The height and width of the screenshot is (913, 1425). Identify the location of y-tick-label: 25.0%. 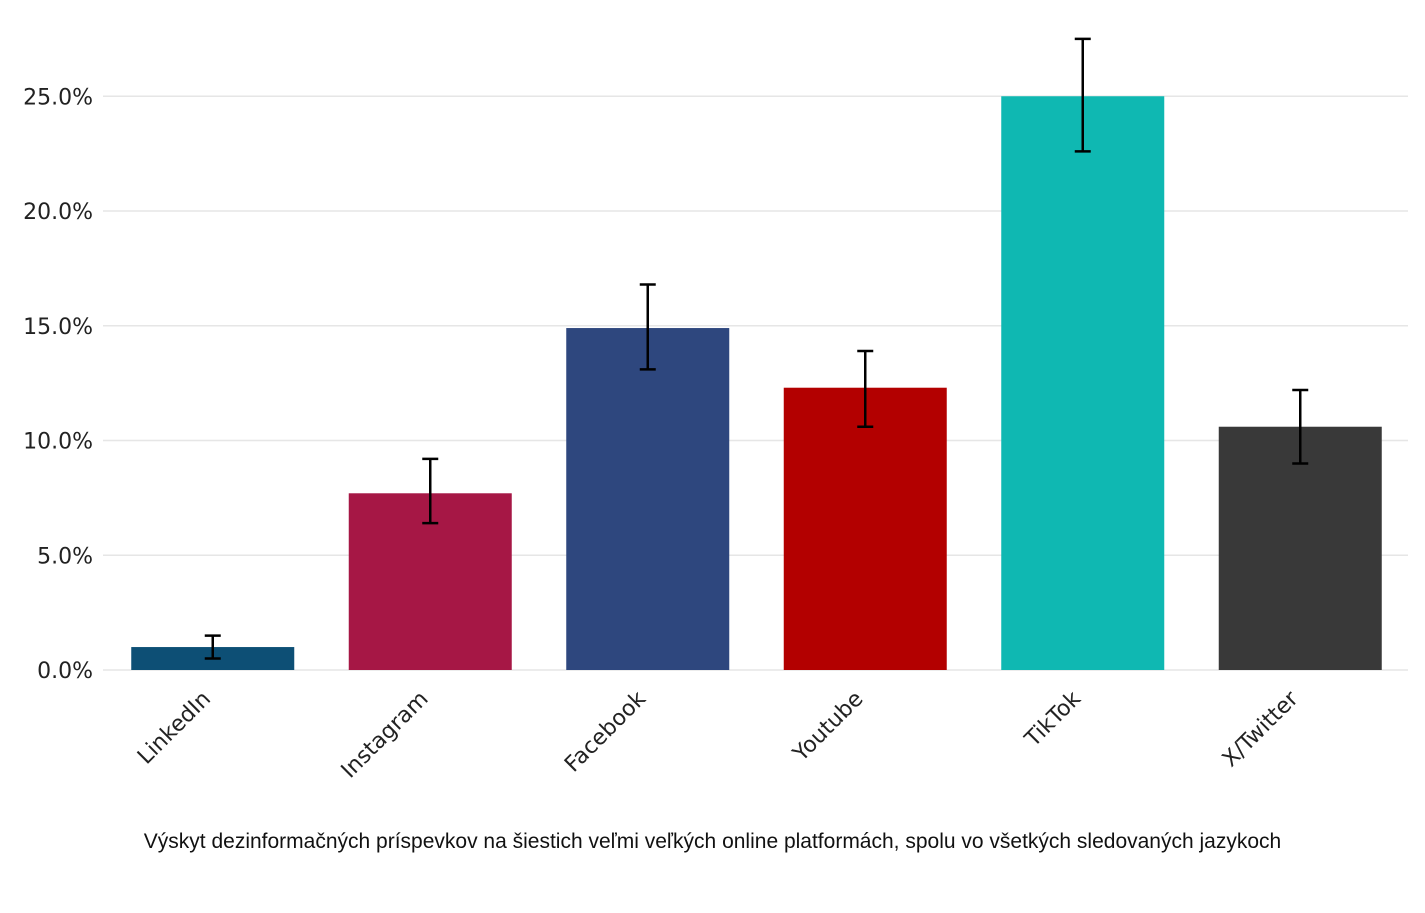
(58, 97).